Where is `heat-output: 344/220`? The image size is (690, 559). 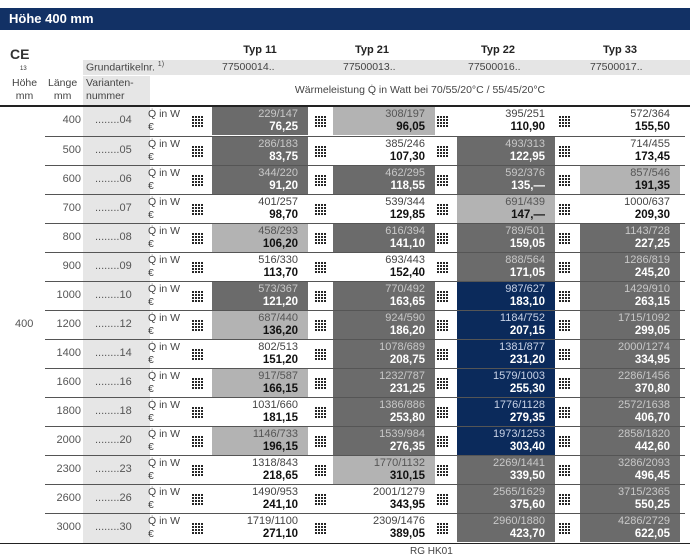 heat-output: 344/220 is located at coordinates (278, 173).